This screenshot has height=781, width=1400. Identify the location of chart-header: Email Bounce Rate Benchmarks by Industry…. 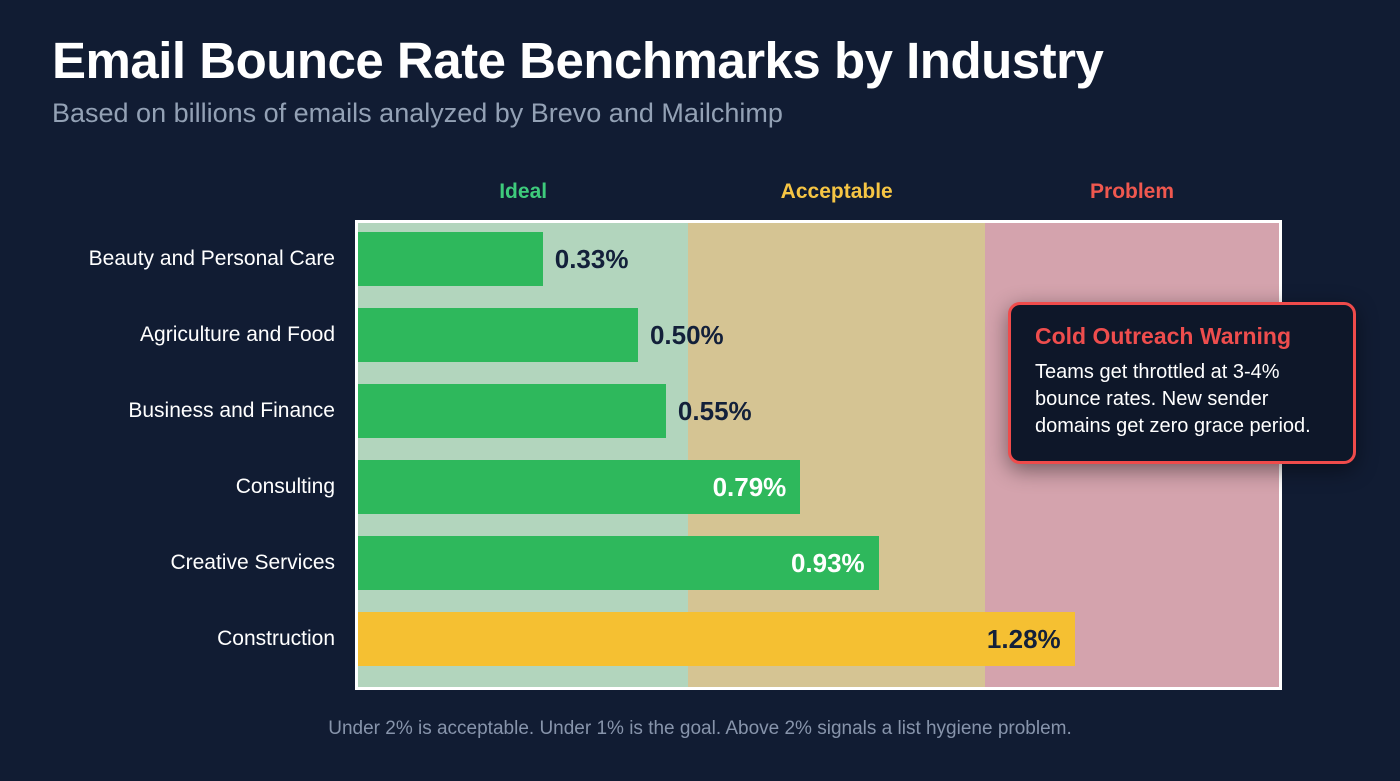
(702, 81).